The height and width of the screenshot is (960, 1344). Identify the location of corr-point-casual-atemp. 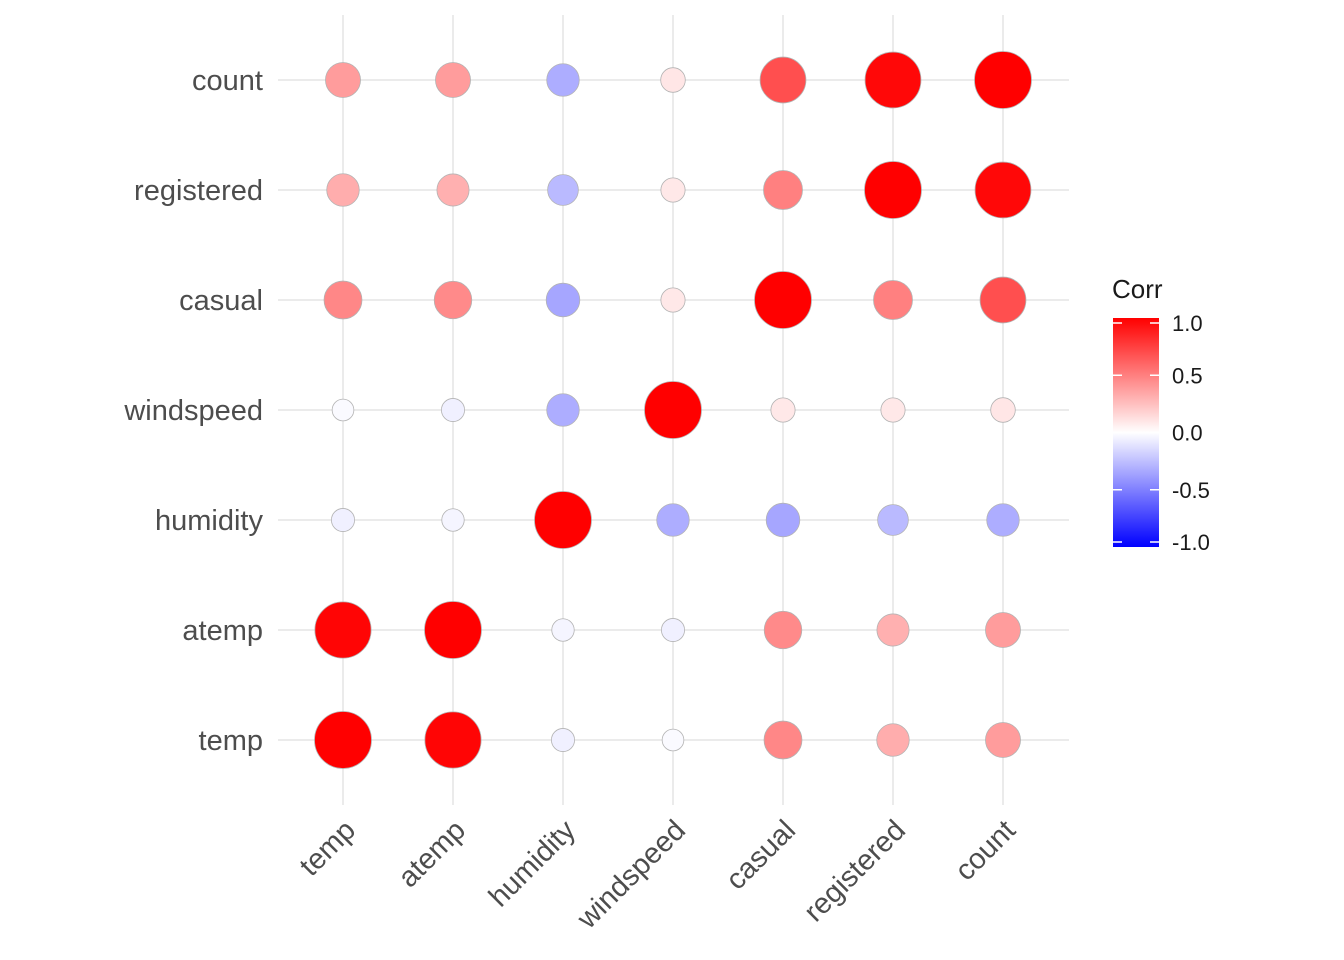
(453, 300).